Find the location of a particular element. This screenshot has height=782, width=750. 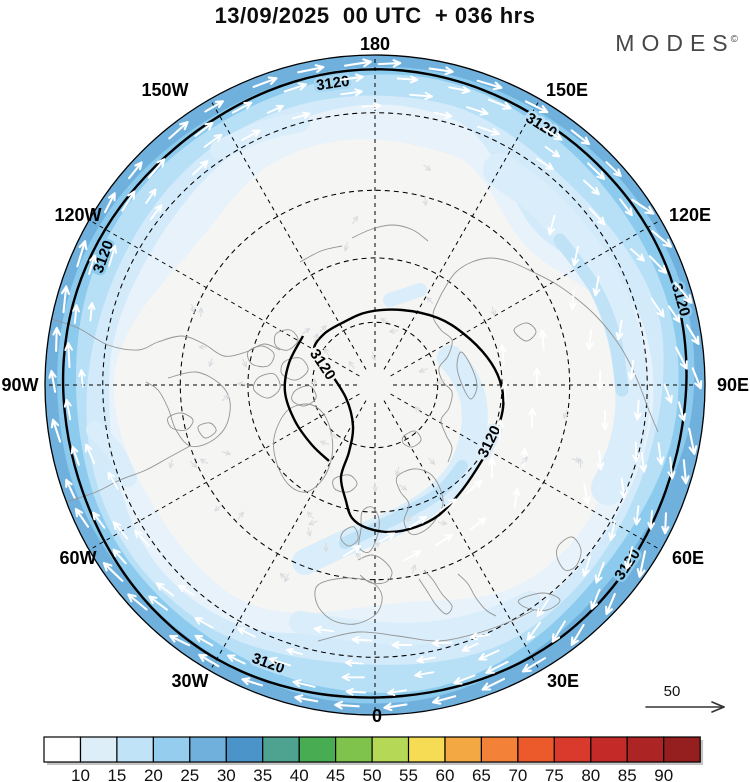

contour-3120-arc is located at coordinates (306, 398).